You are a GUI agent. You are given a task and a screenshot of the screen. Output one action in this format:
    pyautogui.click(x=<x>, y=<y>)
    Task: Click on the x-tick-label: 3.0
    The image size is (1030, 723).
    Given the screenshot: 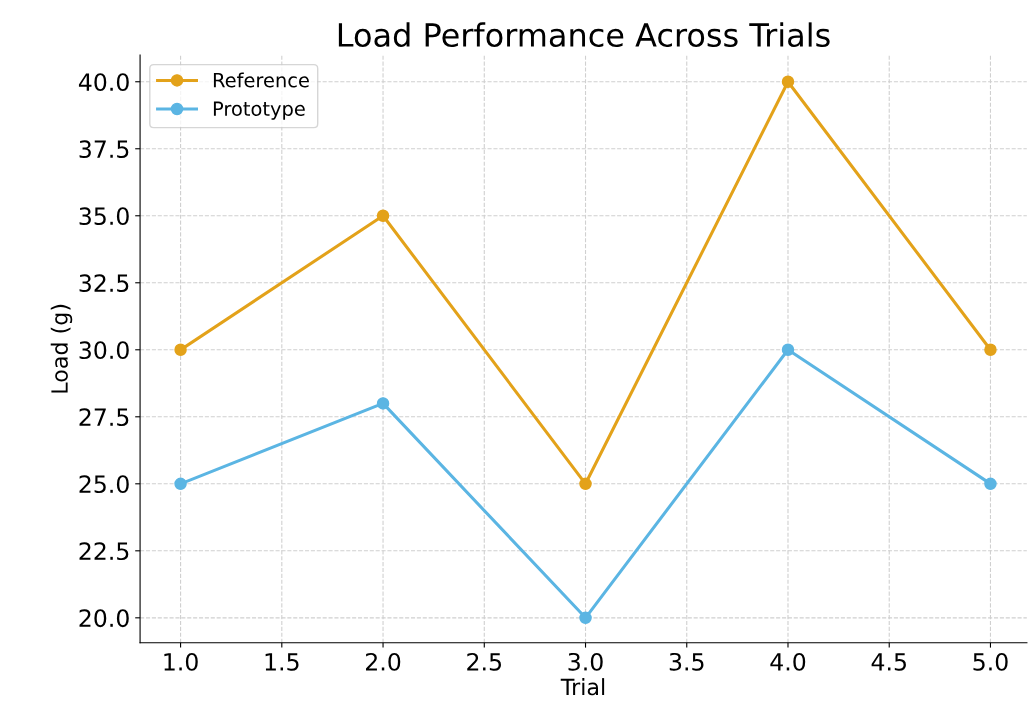 What is the action you would take?
    pyautogui.click(x=585, y=661)
    